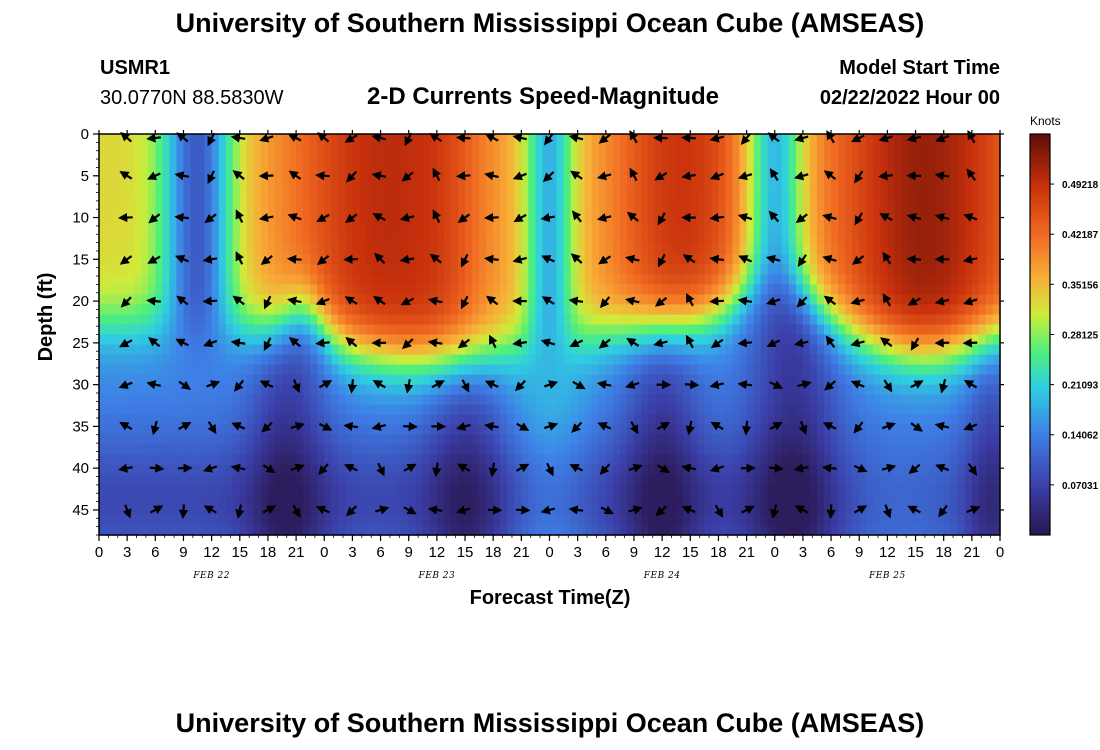  What do you see at coordinates (211, 552) in the screenshot?
I see `x-tick-label: 12` at bounding box center [211, 552].